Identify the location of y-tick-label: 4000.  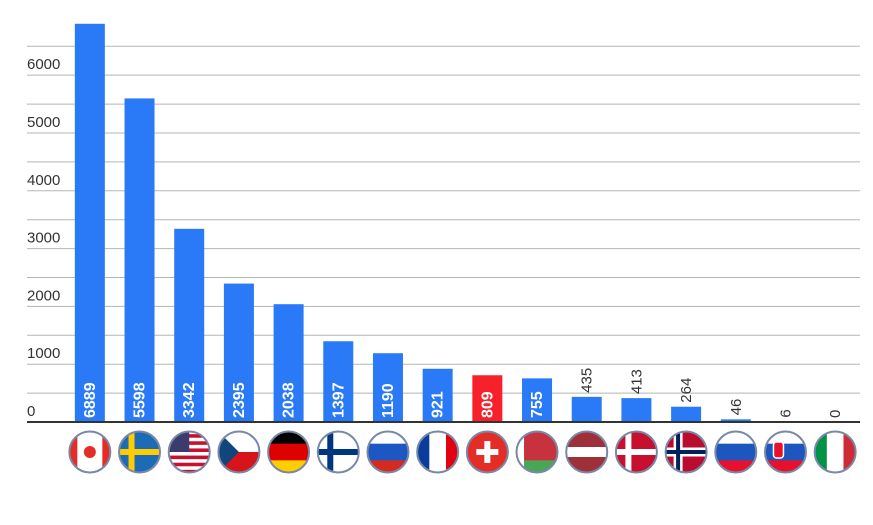
(43, 180).